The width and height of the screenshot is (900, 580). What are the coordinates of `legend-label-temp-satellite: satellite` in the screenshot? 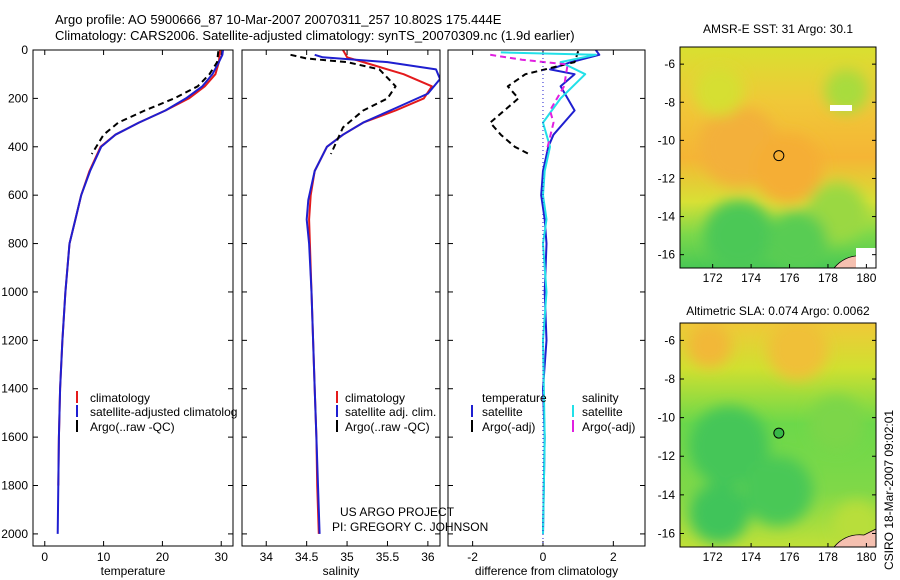 It's located at (502, 412).